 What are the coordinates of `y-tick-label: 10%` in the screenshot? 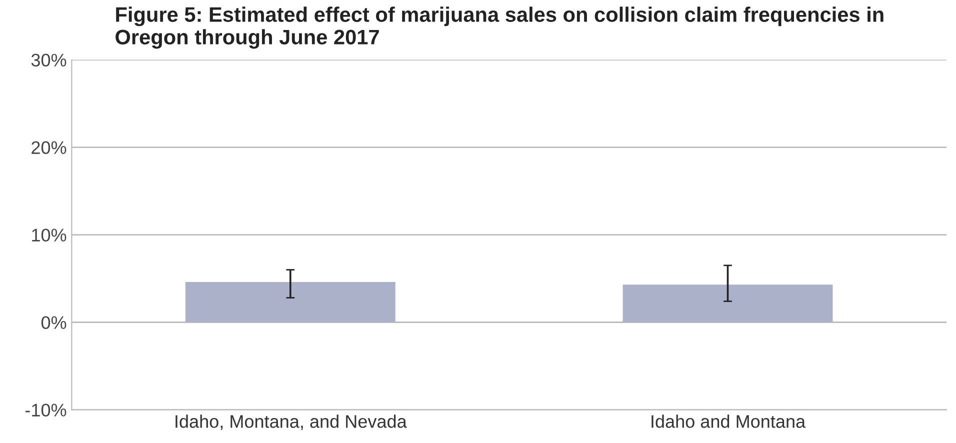 It's located at (49, 235).